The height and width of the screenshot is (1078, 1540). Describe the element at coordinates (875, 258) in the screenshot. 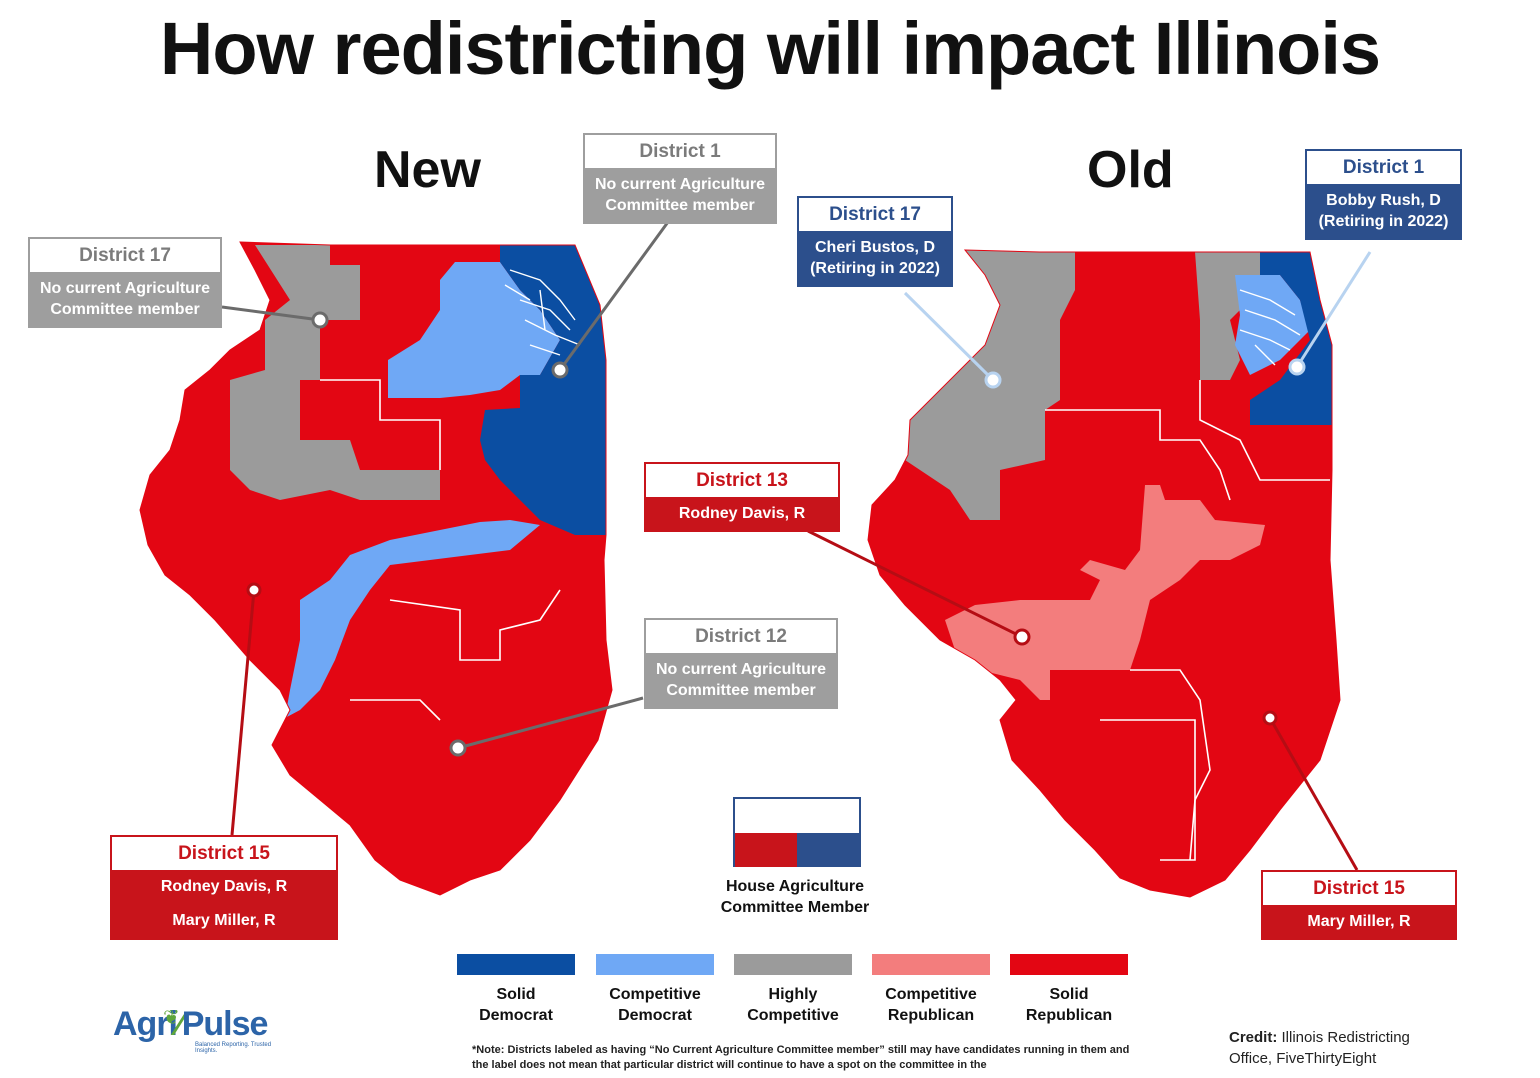

I see `callout-body: Cheri Bustos, D (Retiring in 2022)` at that location.